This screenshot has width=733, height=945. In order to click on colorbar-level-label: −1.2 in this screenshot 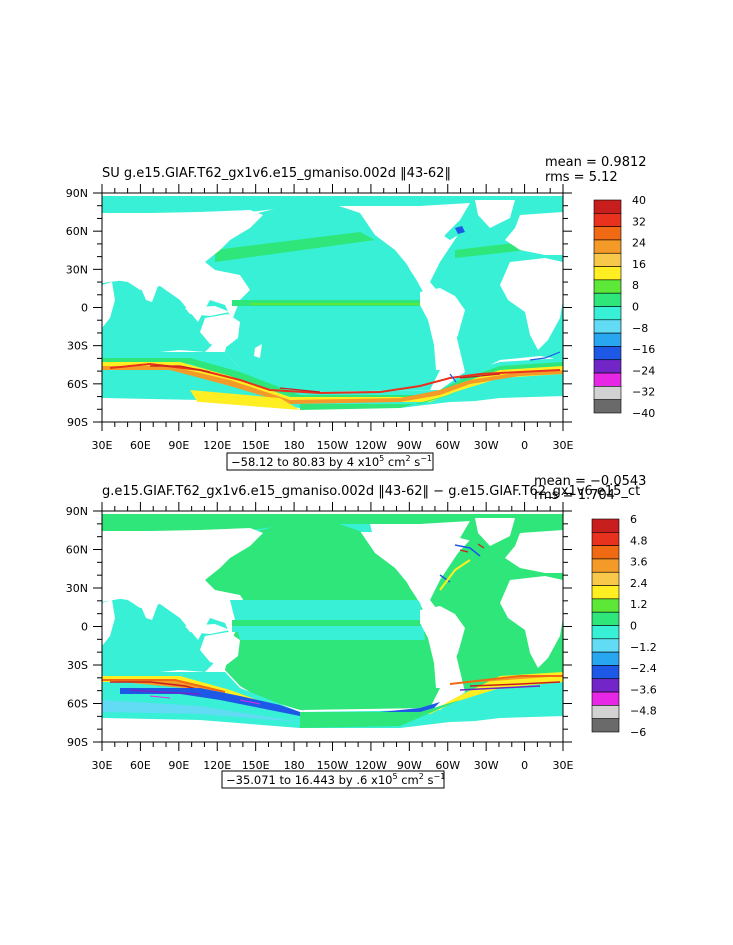, I will do `click(643, 647)`.